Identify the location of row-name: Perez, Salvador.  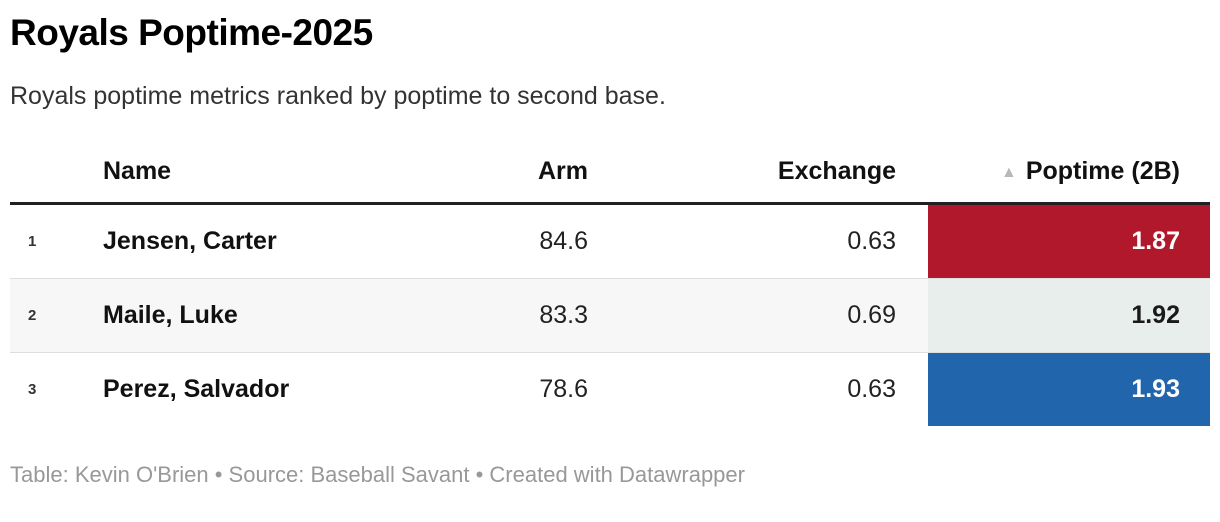
(230, 388).